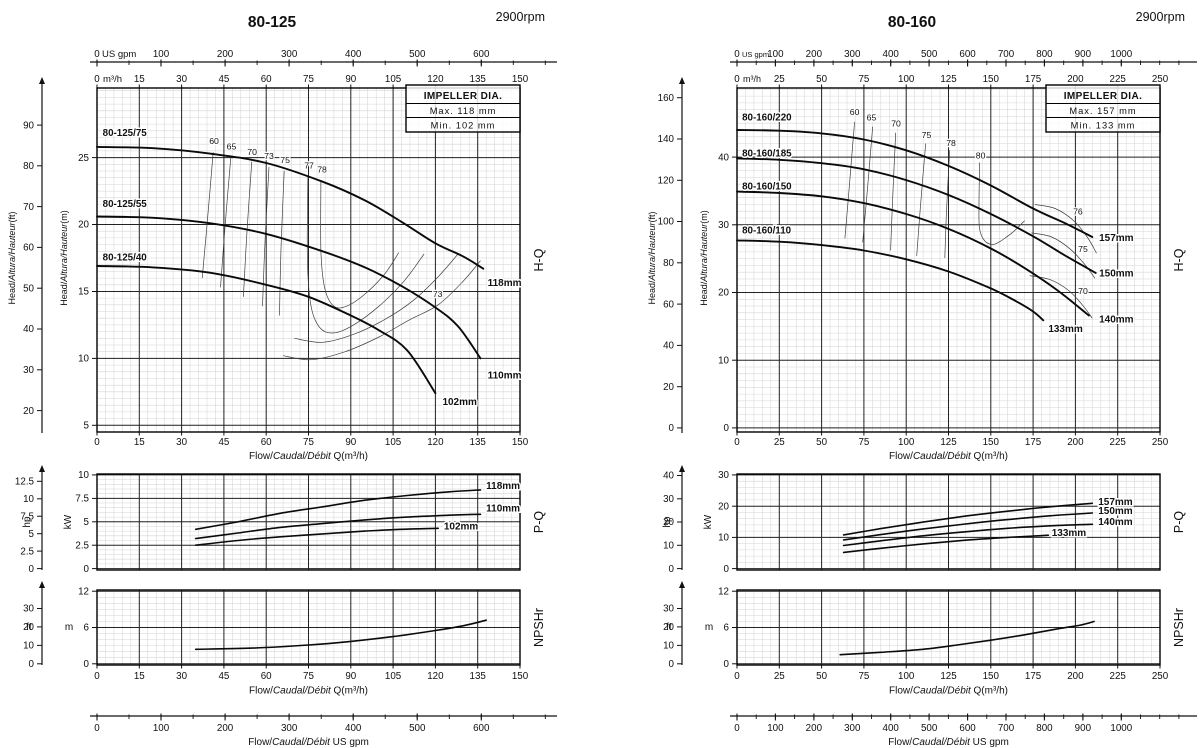 The width and height of the screenshot is (1200, 748). I want to click on efficiency-label-70: 70, so click(1083, 291).